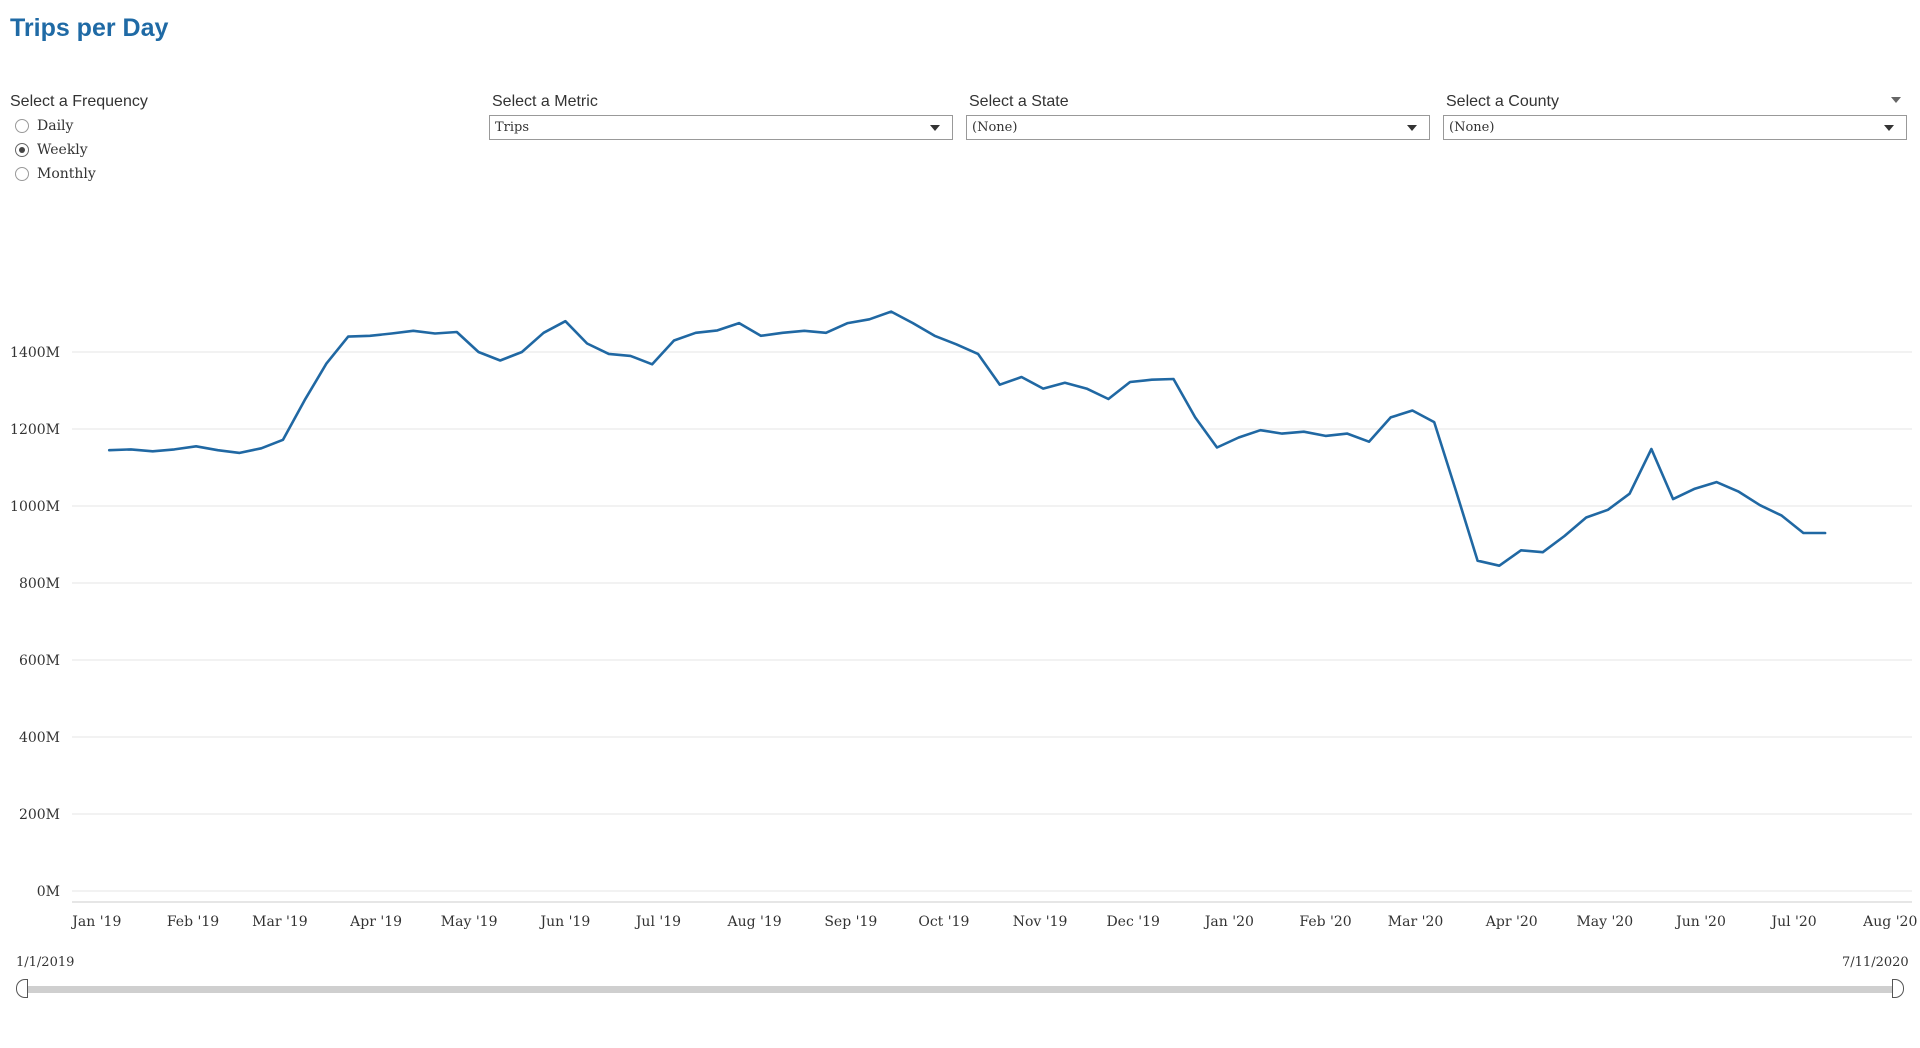 This screenshot has width=1920, height=1048. Describe the element at coordinates (469, 922) in the screenshot. I see `x-tick-label: May '19` at that location.